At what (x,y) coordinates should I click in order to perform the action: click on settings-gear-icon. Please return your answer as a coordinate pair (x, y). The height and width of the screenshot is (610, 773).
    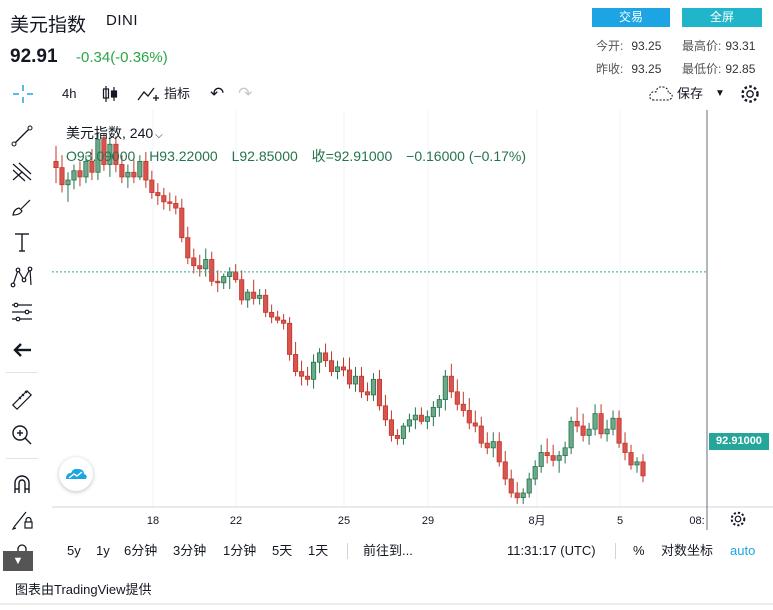
    Looking at the image, I should click on (750, 94).